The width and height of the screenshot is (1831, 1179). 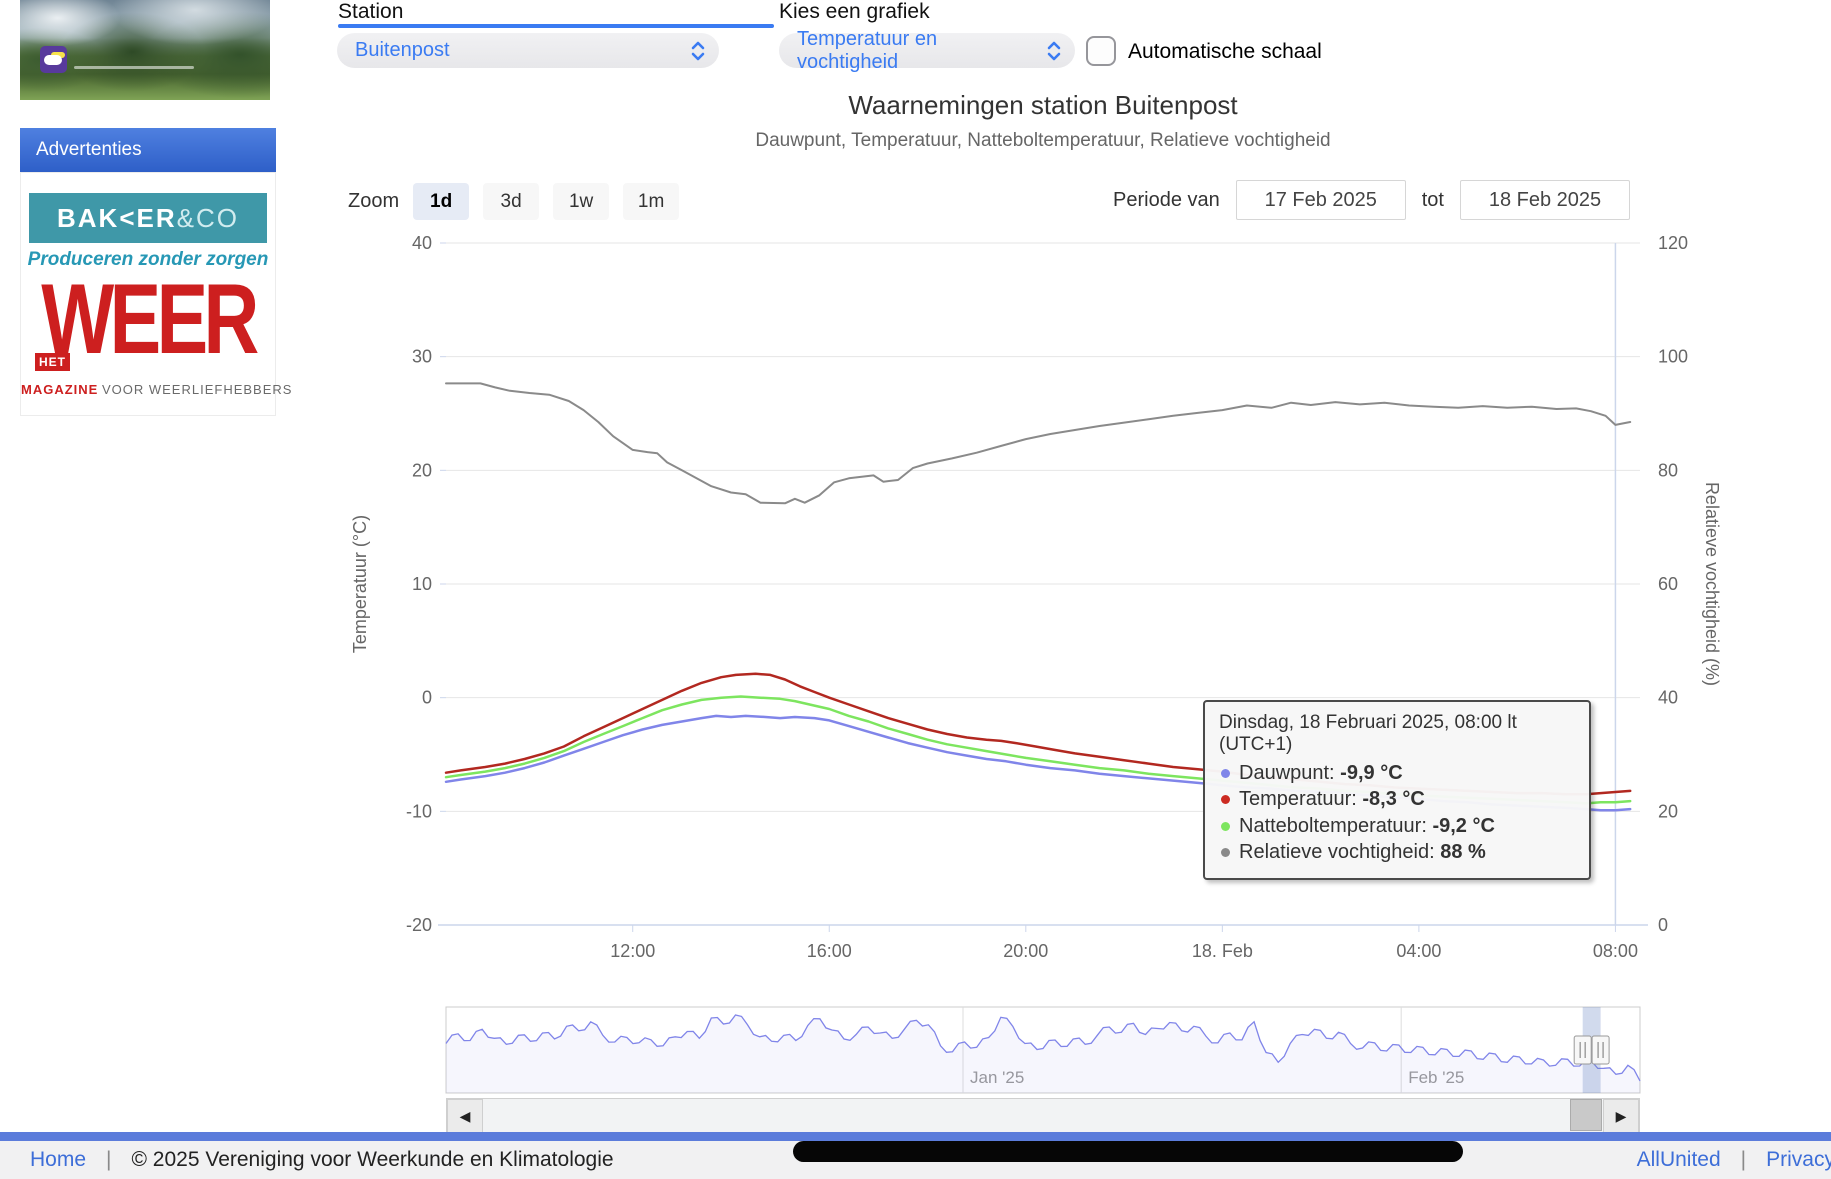 What do you see at coordinates (1320, 200) in the screenshot?
I see `period-from-input: 17 Feb 2025` at bounding box center [1320, 200].